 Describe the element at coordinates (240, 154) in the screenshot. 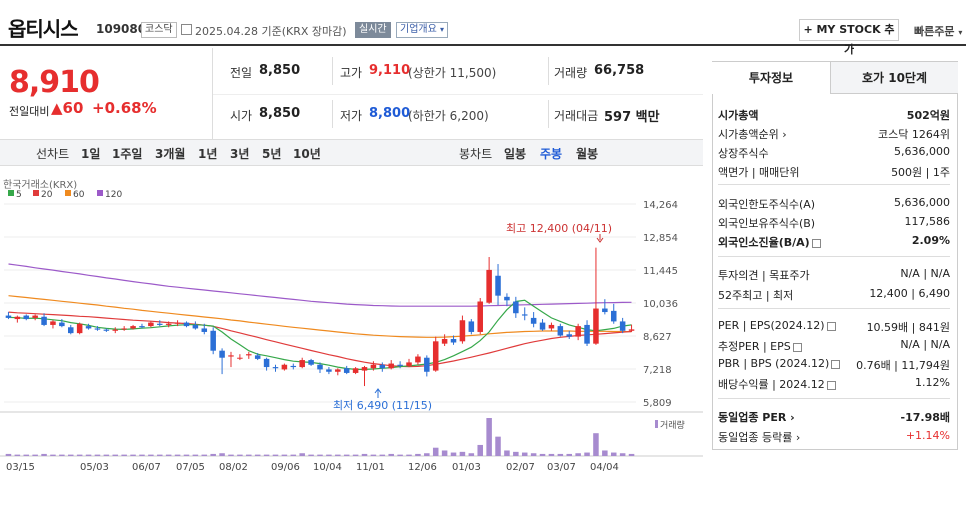

I see `tab-3y: 3년` at that location.